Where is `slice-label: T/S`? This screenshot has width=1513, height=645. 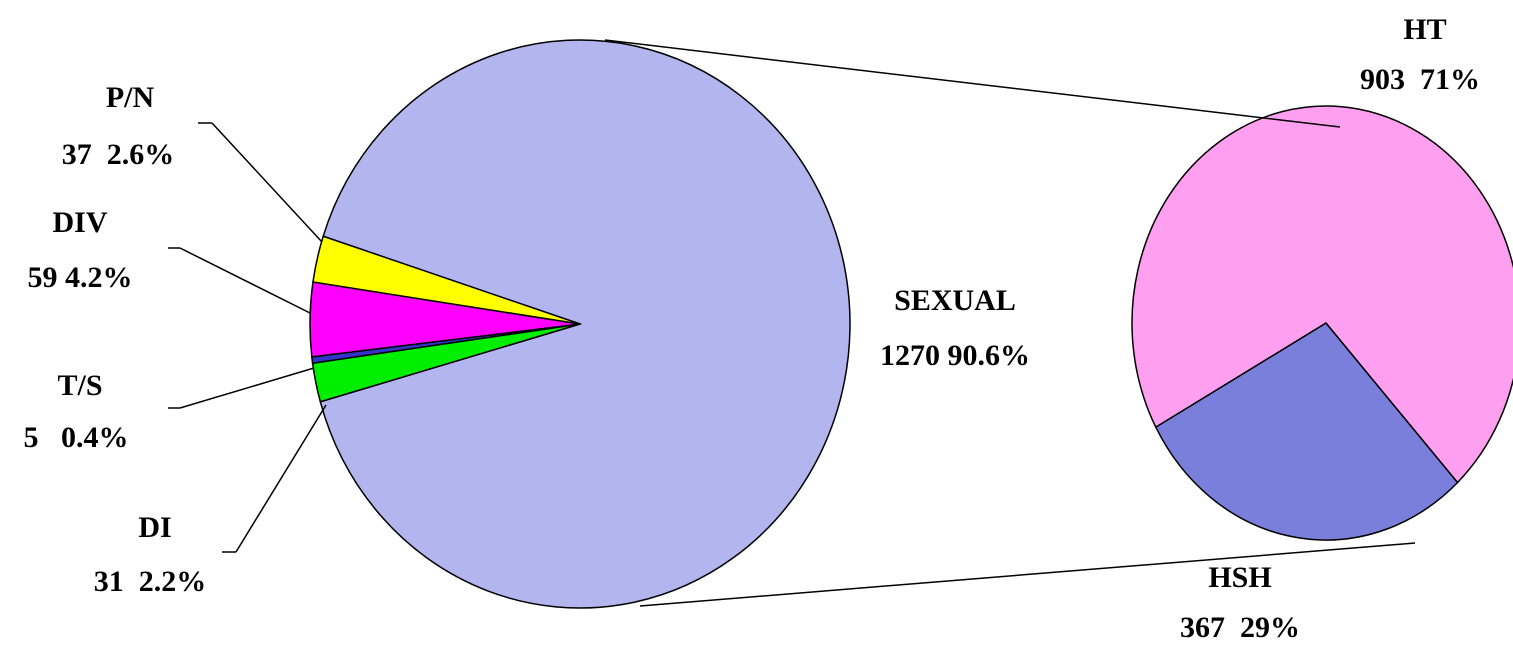
slice-label: T/S is located at coordinates (79, 385).